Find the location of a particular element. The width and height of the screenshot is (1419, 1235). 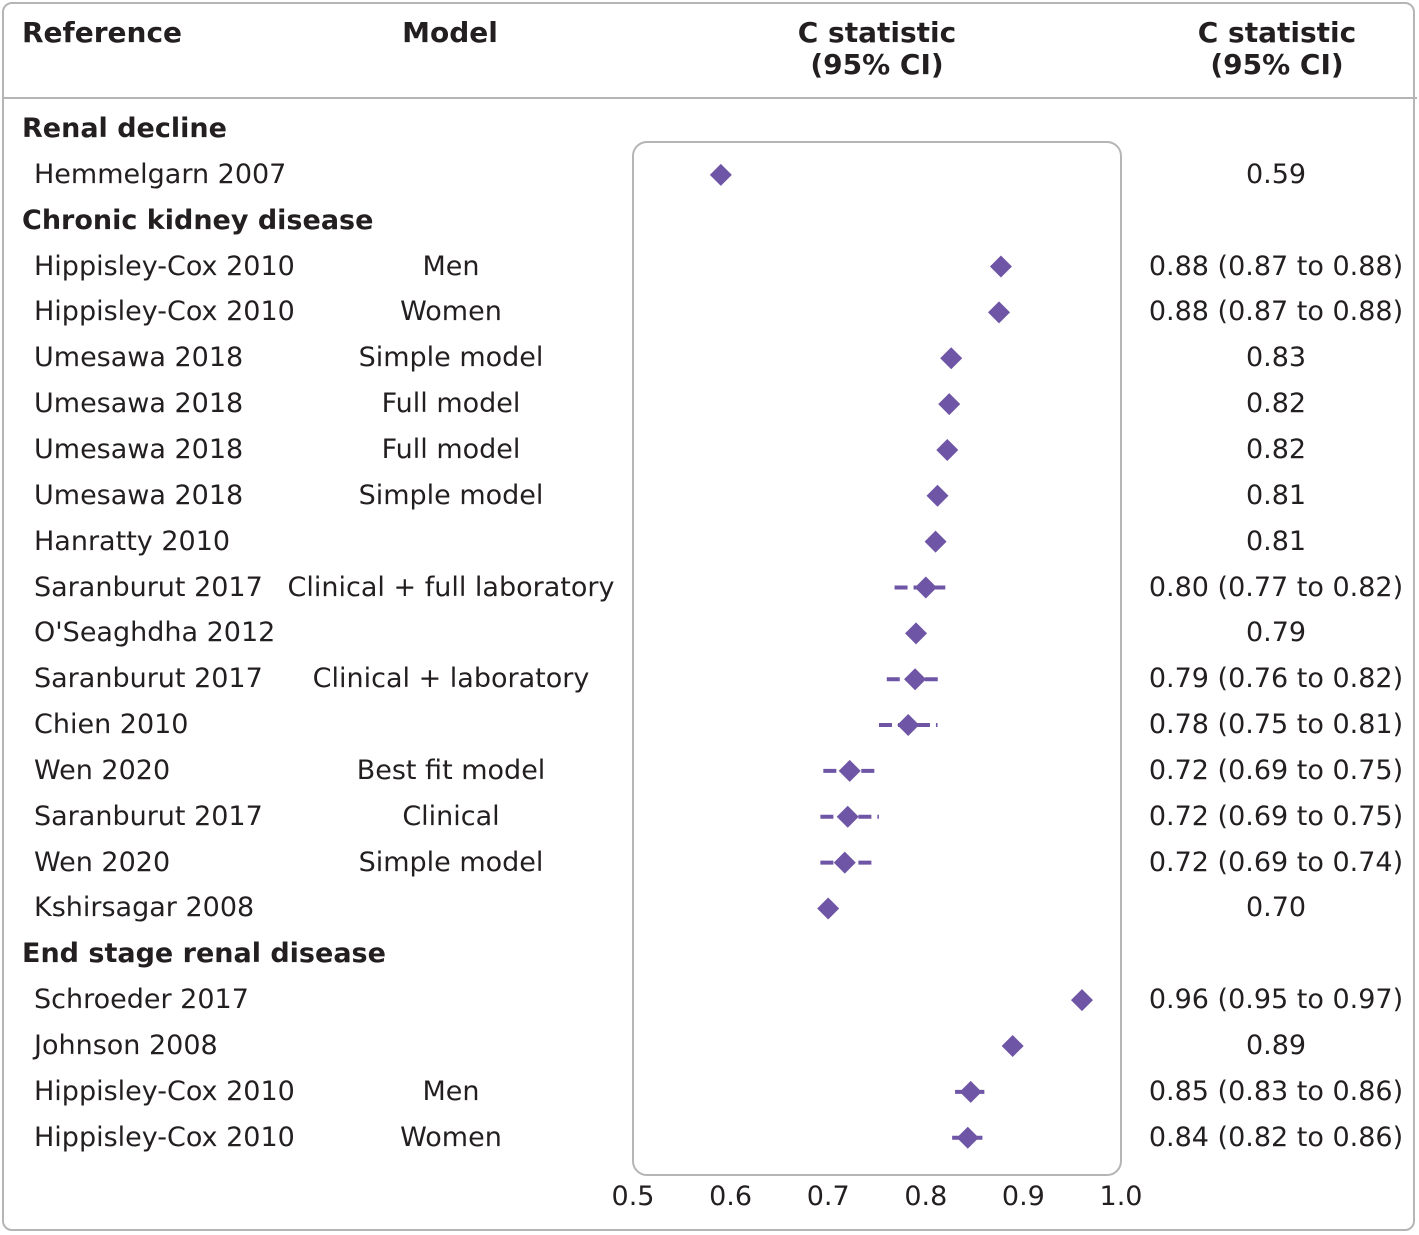

row-reference: Hemmelgarn 2007 is located at coordinates (160, 174).